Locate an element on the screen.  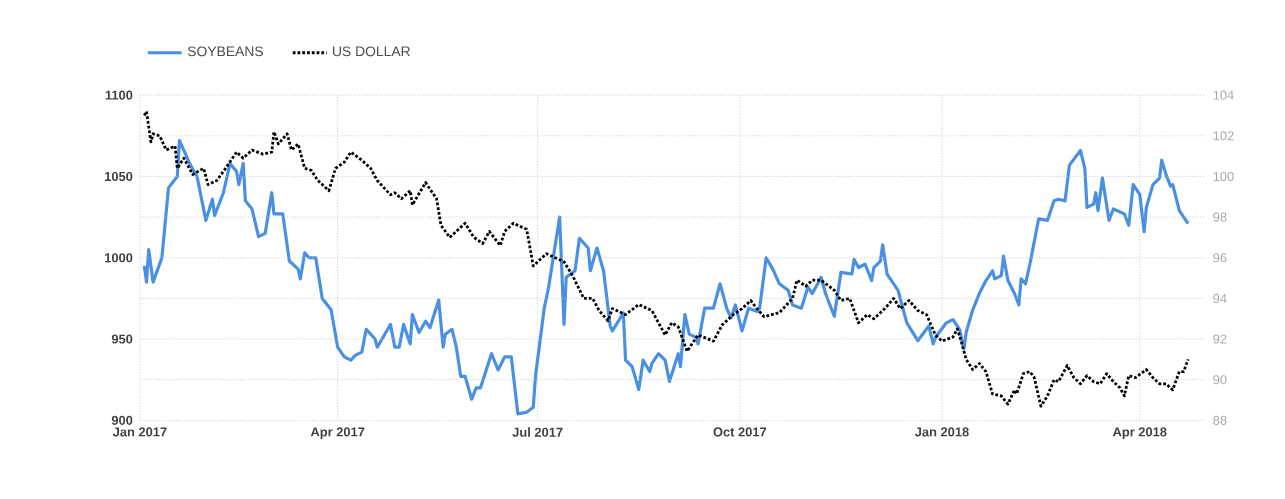
y2-tick-label: 88 is located at coordinates (1220, 420).